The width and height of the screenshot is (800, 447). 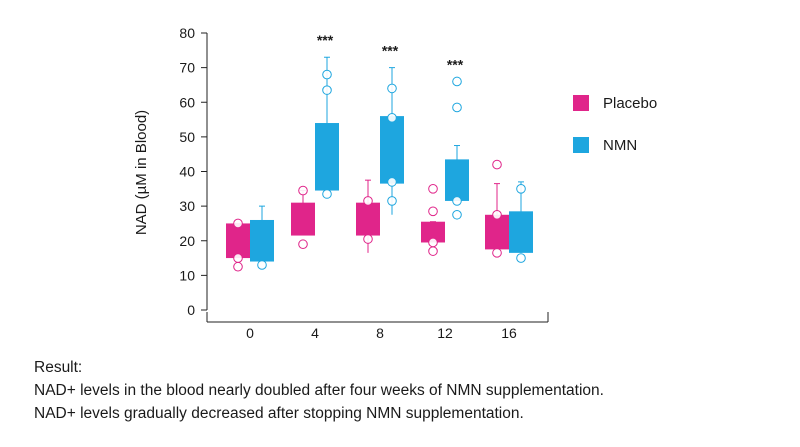 What do you see at coordinates (509, 333) in the screenshot?
I see `x-tick-label: 16` at bounding box center [509, 333].